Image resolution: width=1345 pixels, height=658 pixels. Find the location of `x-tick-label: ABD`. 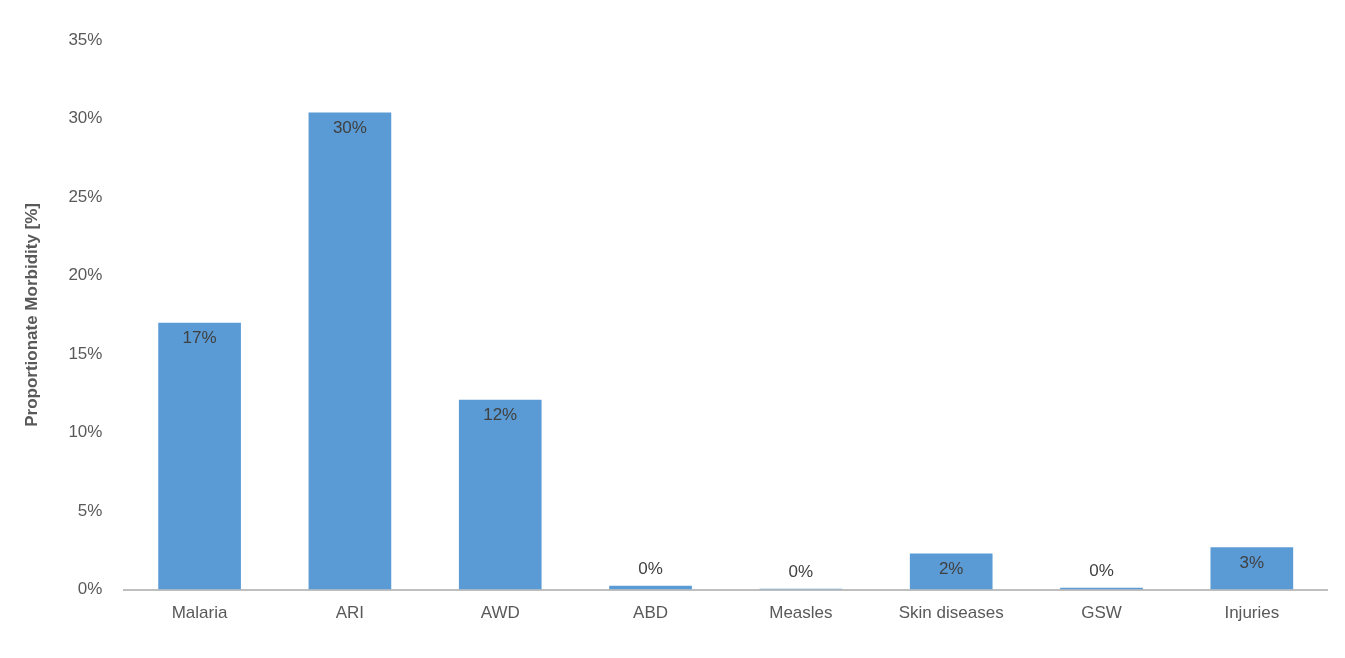

x-tick-label: ABD is located at coordinates (651, 613).